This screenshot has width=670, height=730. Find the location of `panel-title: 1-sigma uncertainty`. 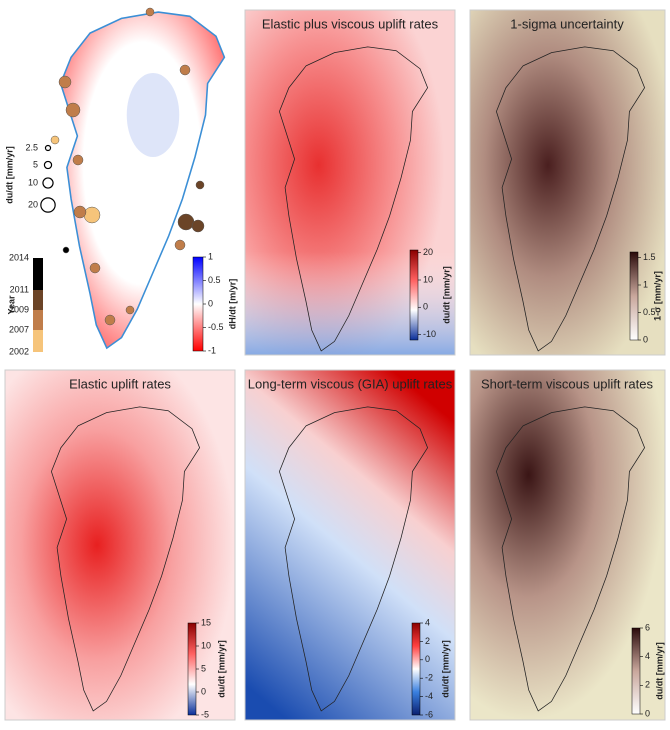

panel-title: 1-sigma uncertainty is located at coordinates (567, 23).